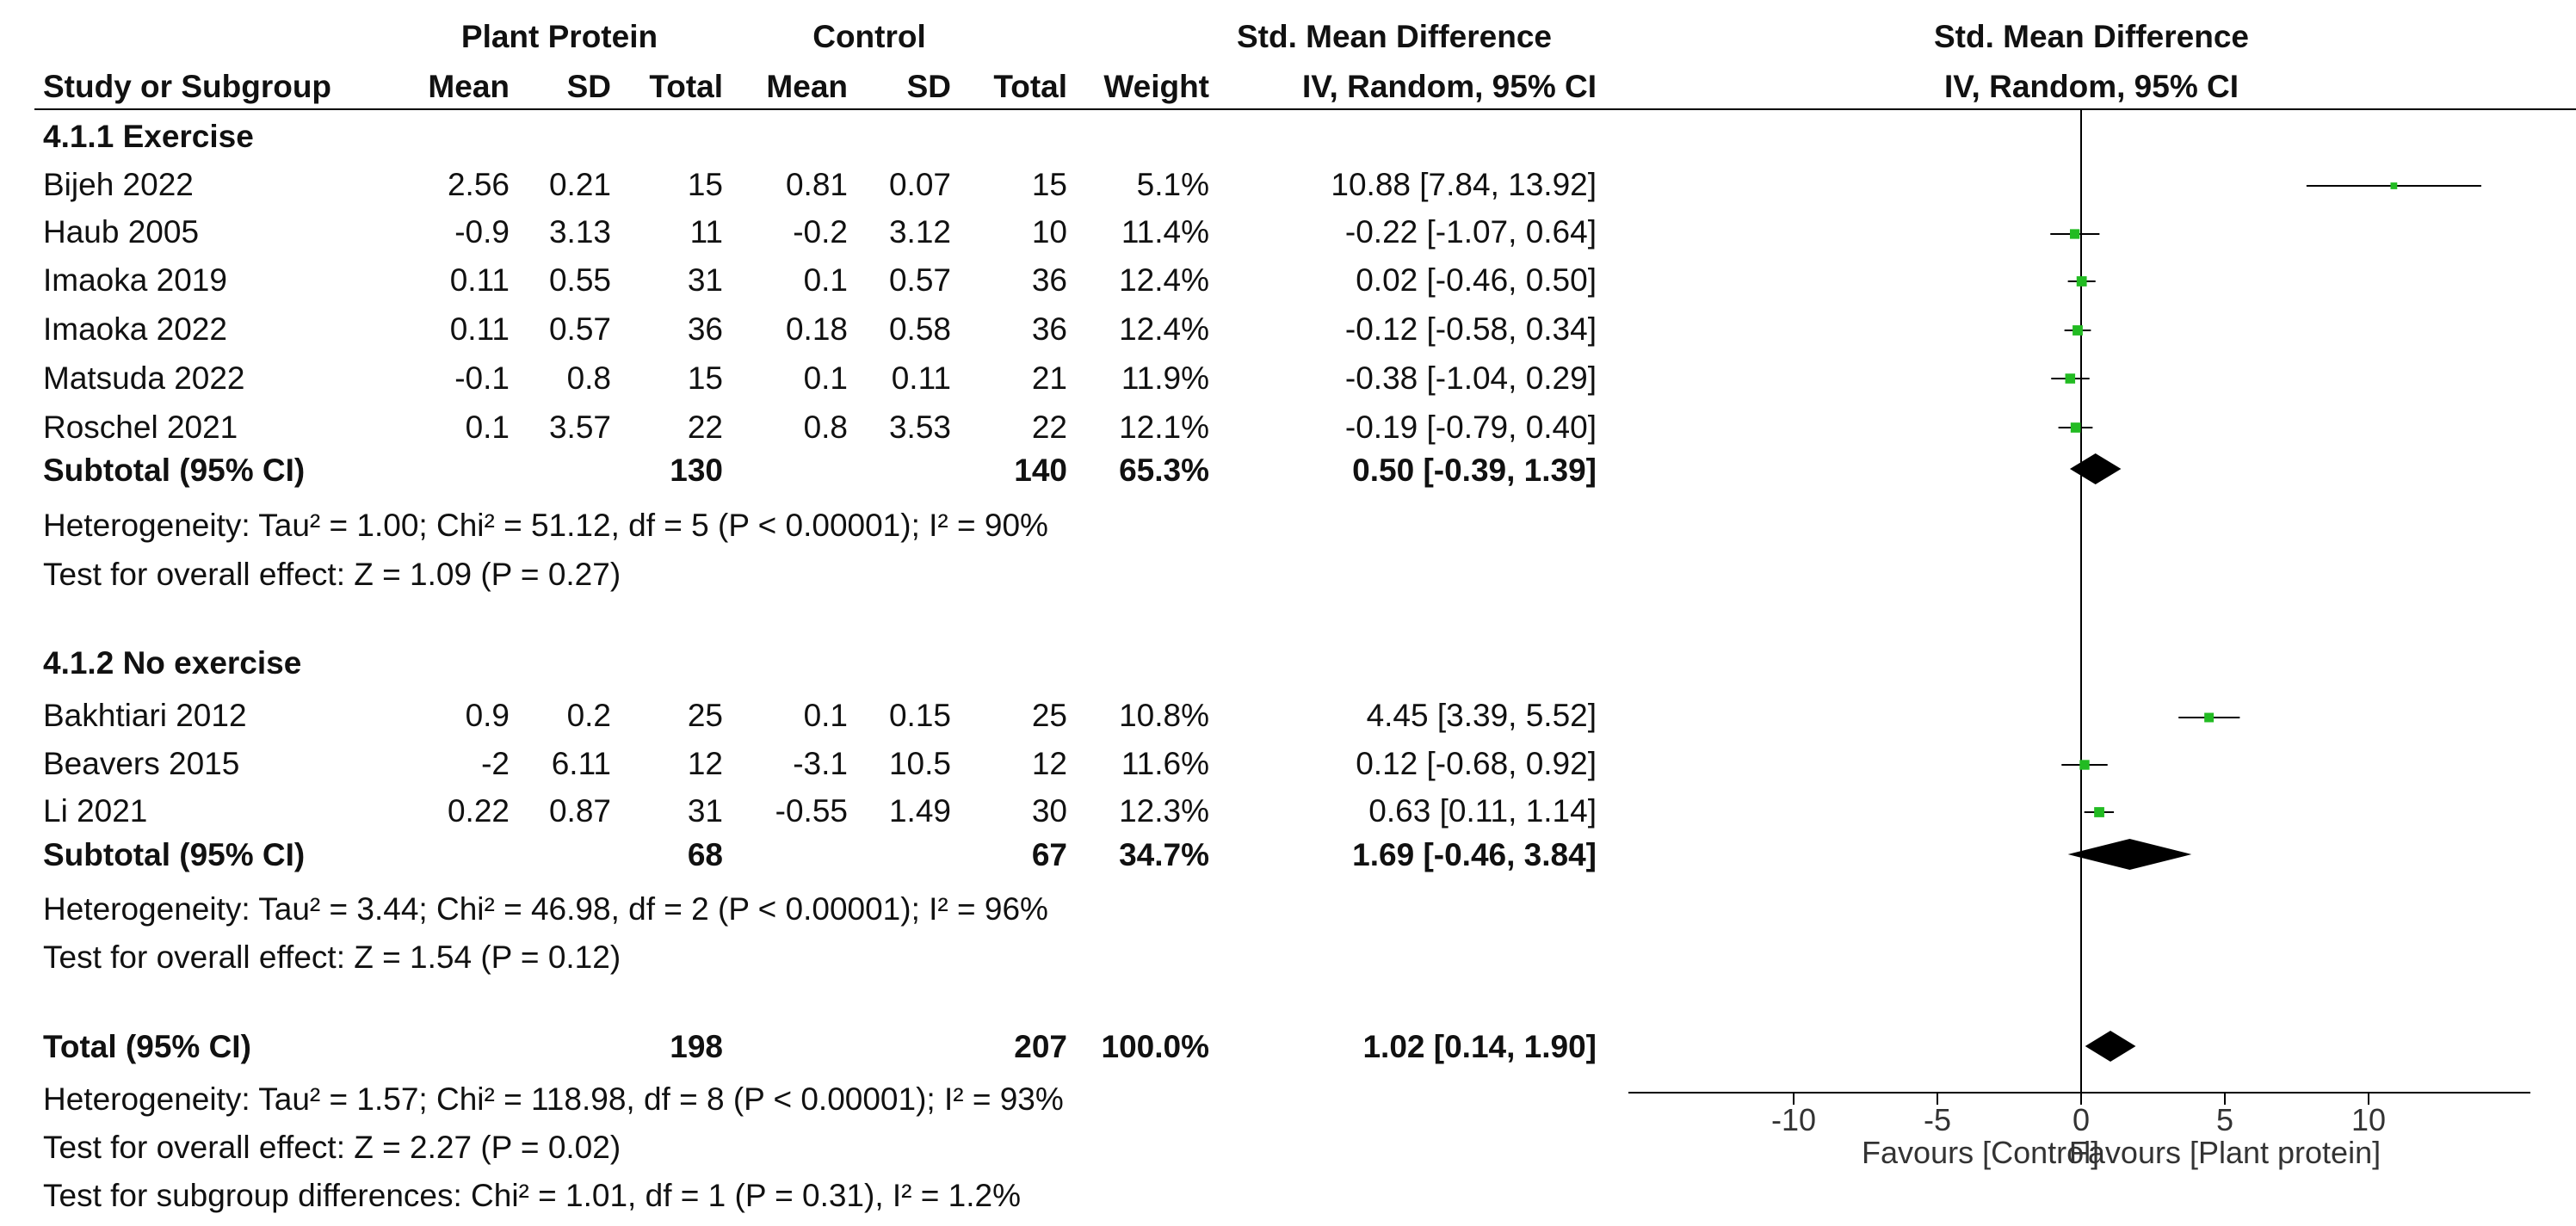 The image size is (2576, 1226). I want to click on weight: 11.9%, so click(1165, 378).